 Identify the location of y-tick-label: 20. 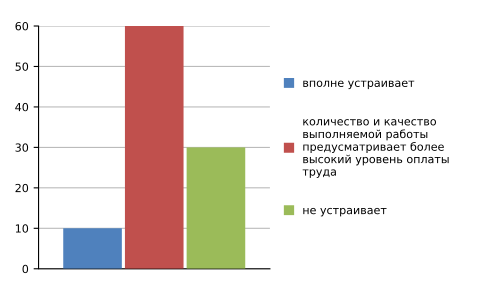
(22, 188).